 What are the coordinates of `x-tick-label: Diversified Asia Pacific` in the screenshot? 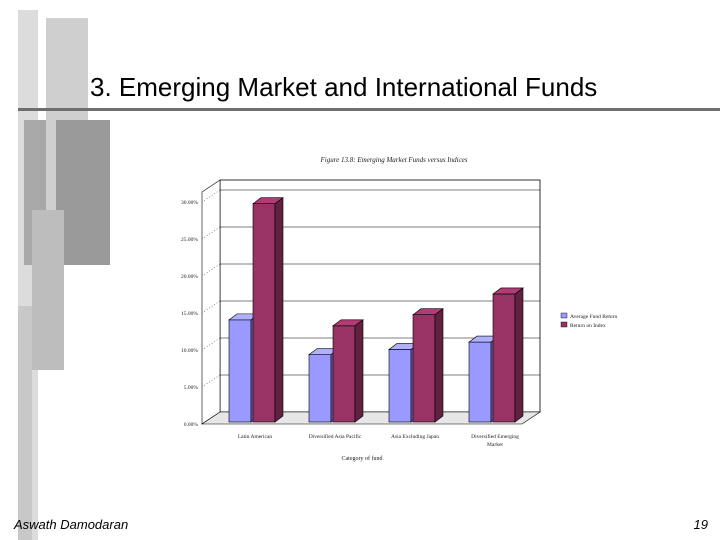 It's located at (335, 436).